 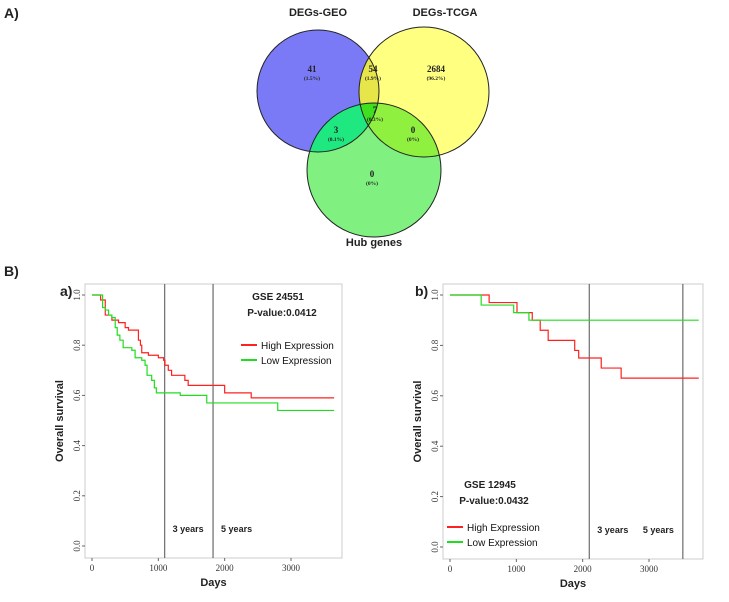 What do you see at coordinates (574, 336) in the screenshot?
I see `survival-curve-high` at bounding box center [574, 336].